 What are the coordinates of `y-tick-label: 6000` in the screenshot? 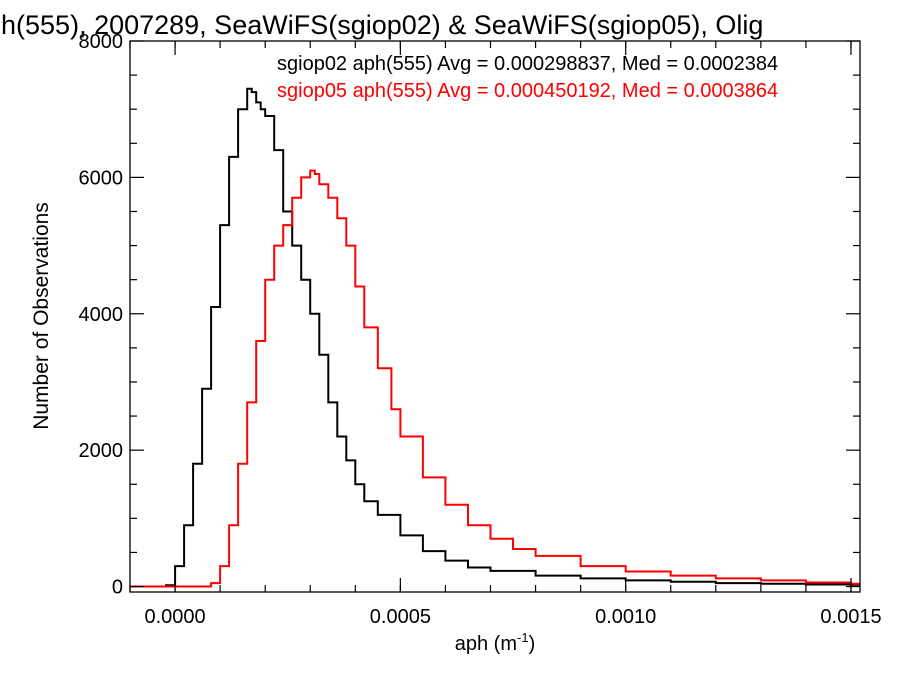 It's located at (101, 178).